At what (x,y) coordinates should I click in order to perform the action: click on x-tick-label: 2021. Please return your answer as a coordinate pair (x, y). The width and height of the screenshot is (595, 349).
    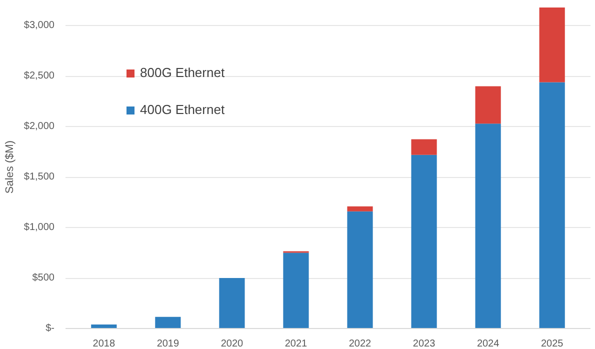
    Looking at the image, I should click on (296, 343).